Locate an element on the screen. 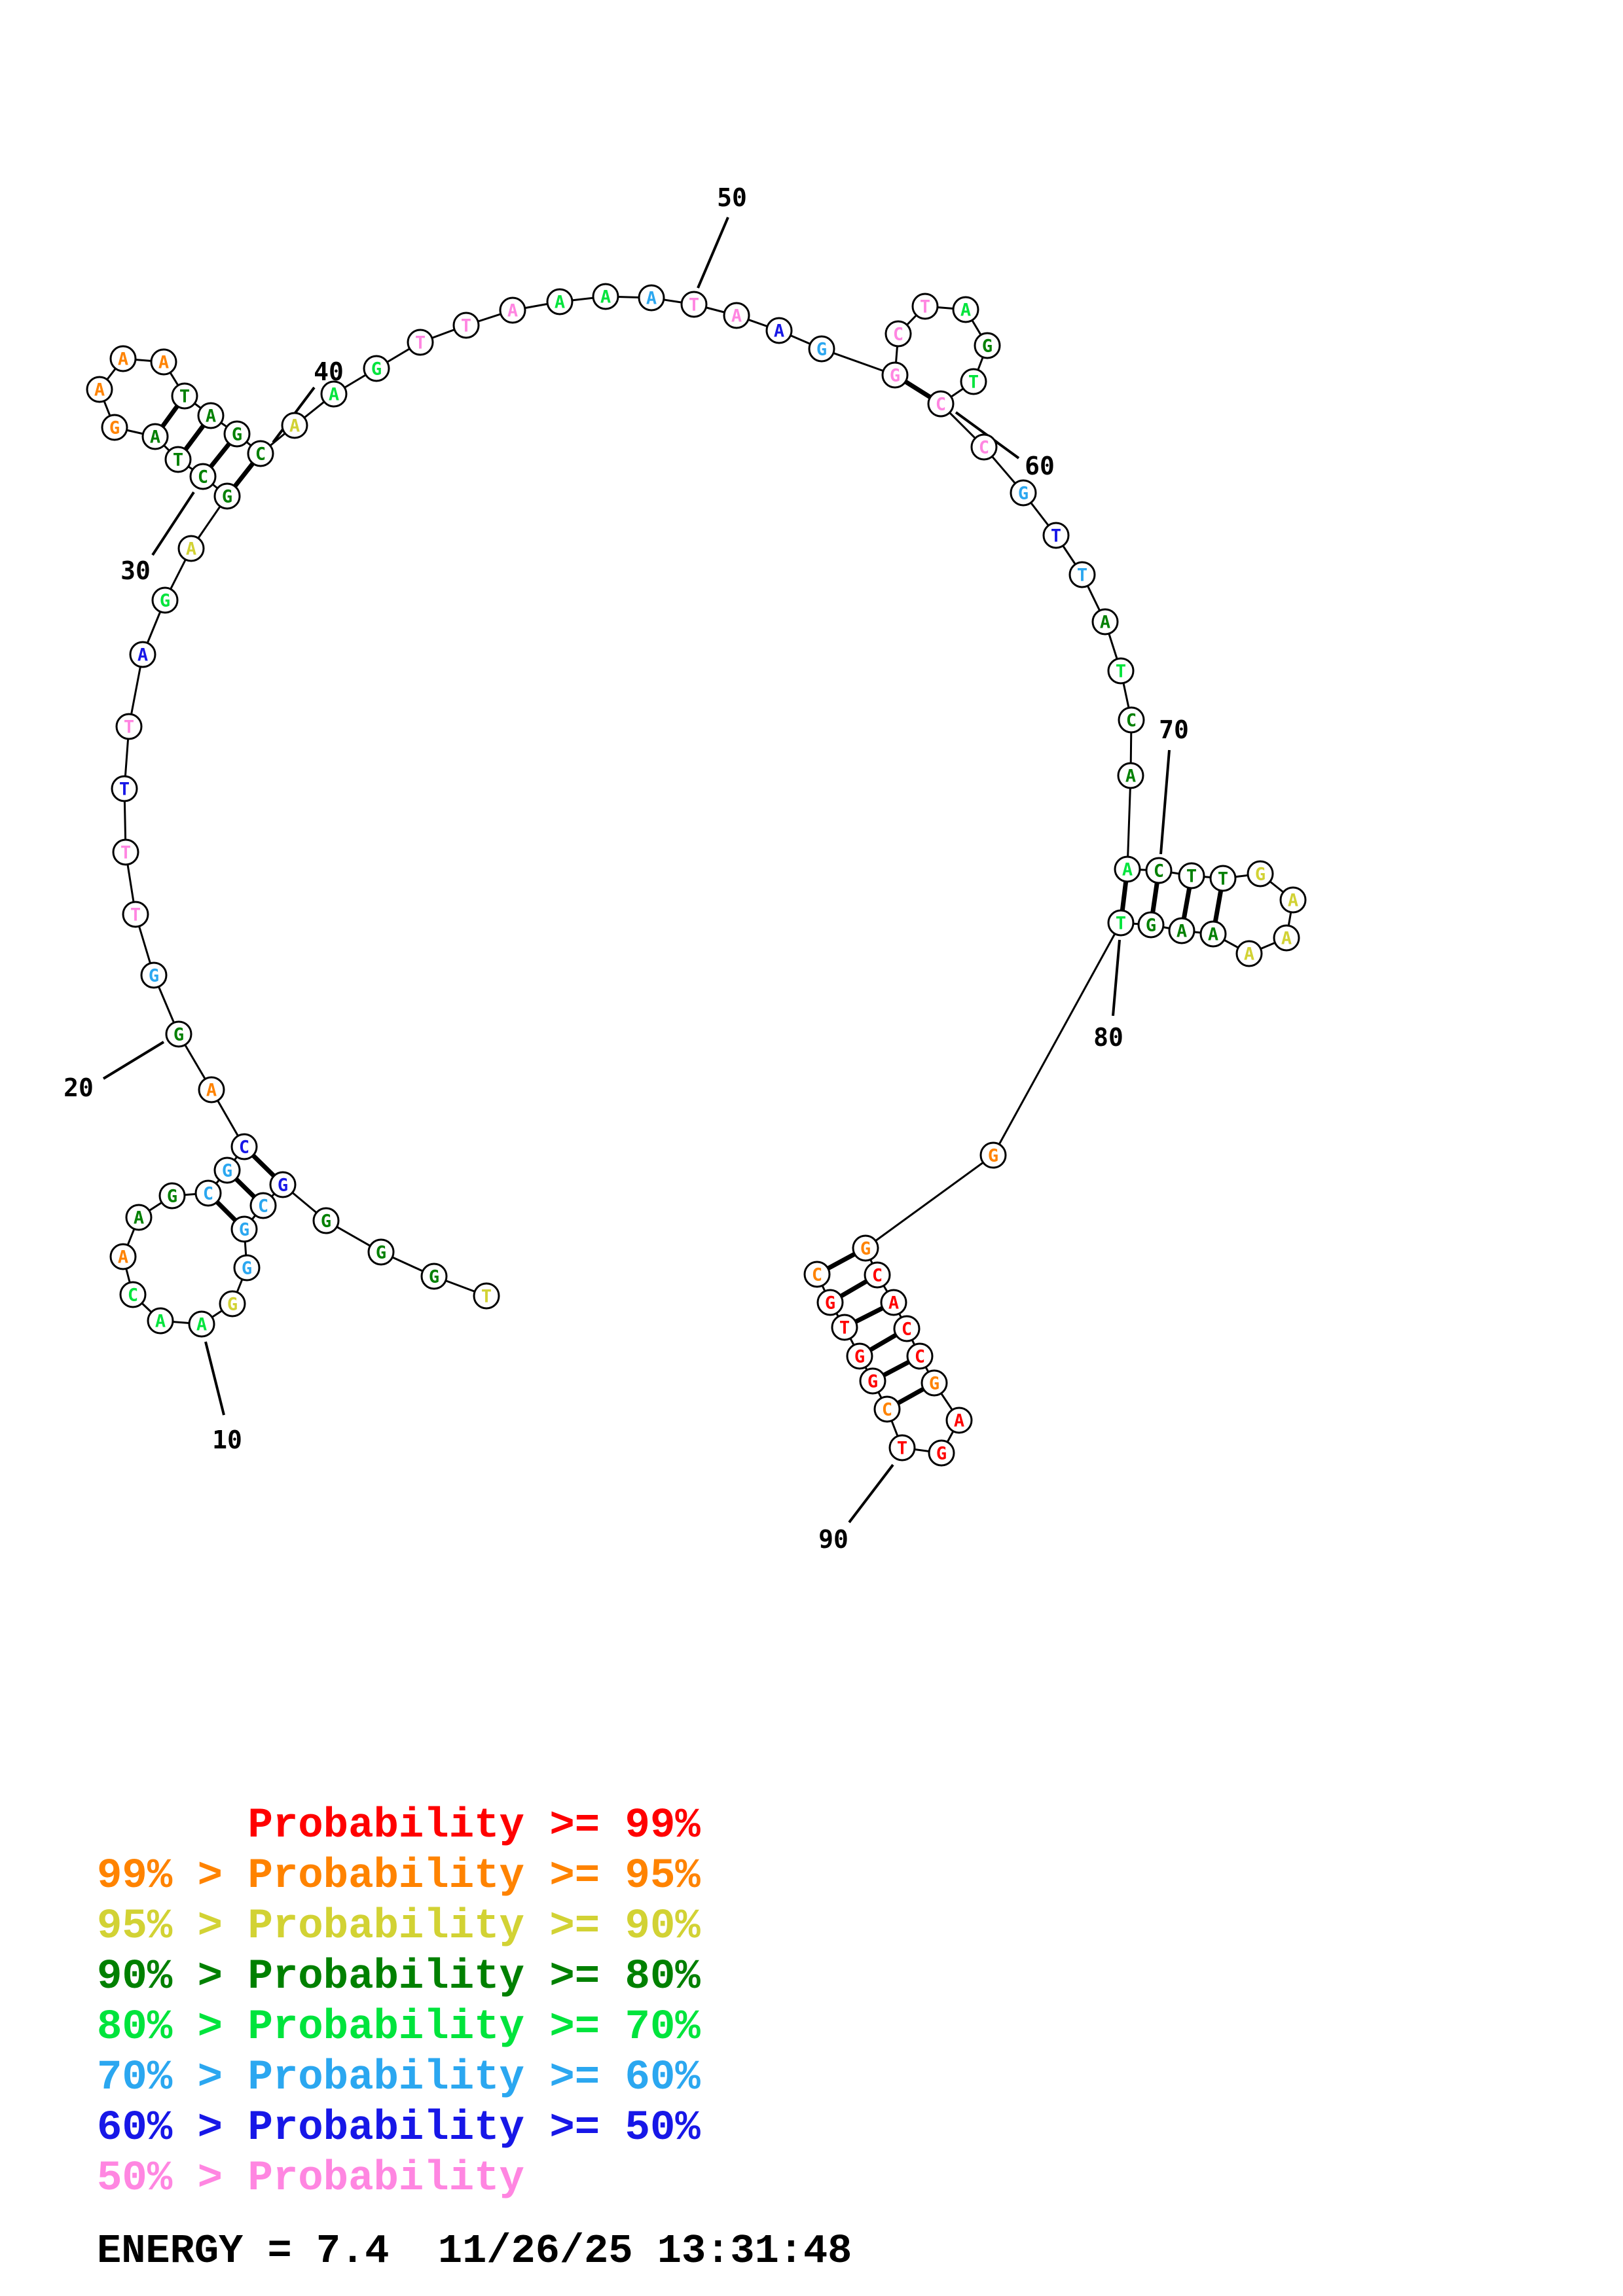  base-letter-45: T is located at coordinates (466, 326).